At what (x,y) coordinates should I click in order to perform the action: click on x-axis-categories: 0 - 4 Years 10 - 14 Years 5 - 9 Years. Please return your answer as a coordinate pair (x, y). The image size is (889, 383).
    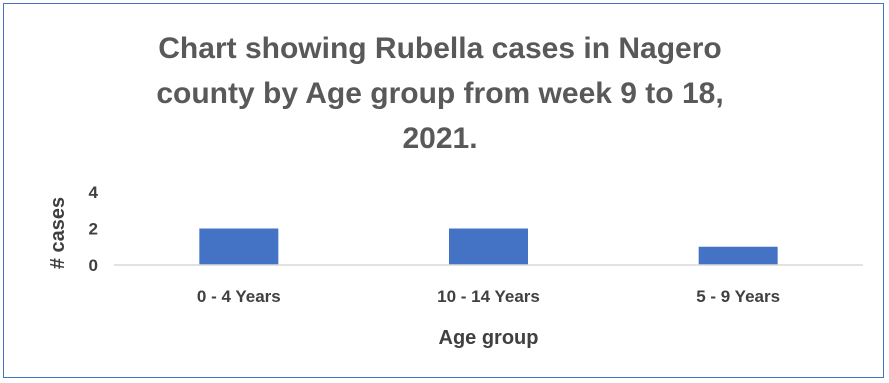
    Looking at the image, I should click on (488, 296).